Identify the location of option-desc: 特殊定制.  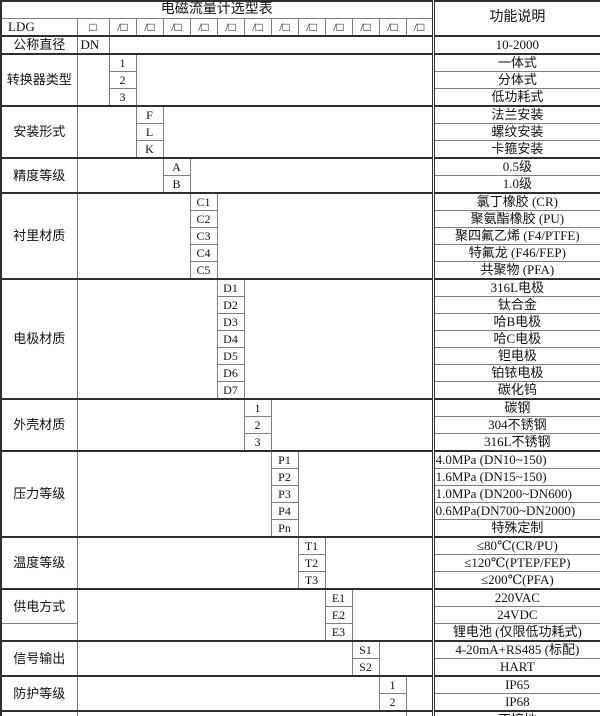
(515, 528).